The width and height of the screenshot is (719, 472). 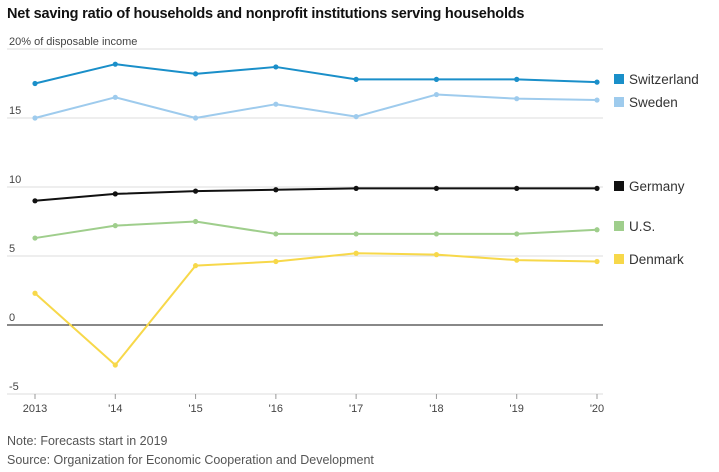 What do you see at coordinates (316, 106) in the screenshot?
I see `series-line-sweden` at bounding box center [316, 106].